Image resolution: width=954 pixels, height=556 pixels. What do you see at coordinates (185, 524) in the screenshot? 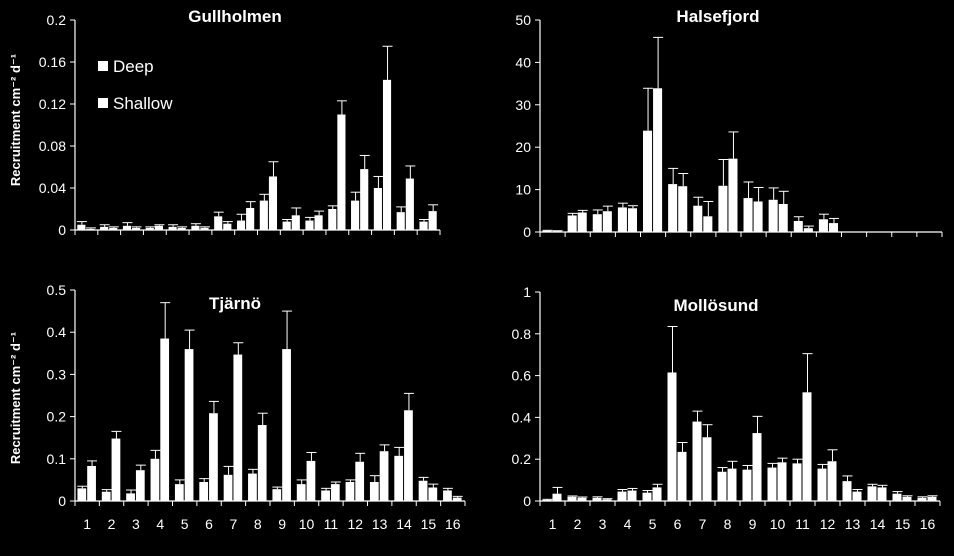
I see `x-tick-label: 5` at bounding box center [185, 524].